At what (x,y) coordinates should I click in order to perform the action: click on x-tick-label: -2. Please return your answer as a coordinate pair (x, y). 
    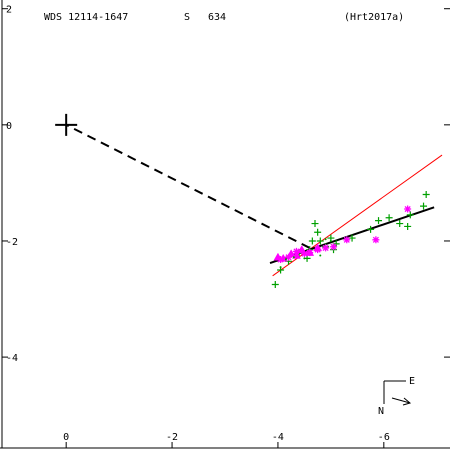
    Looking at the image, I should click on (172, 437).